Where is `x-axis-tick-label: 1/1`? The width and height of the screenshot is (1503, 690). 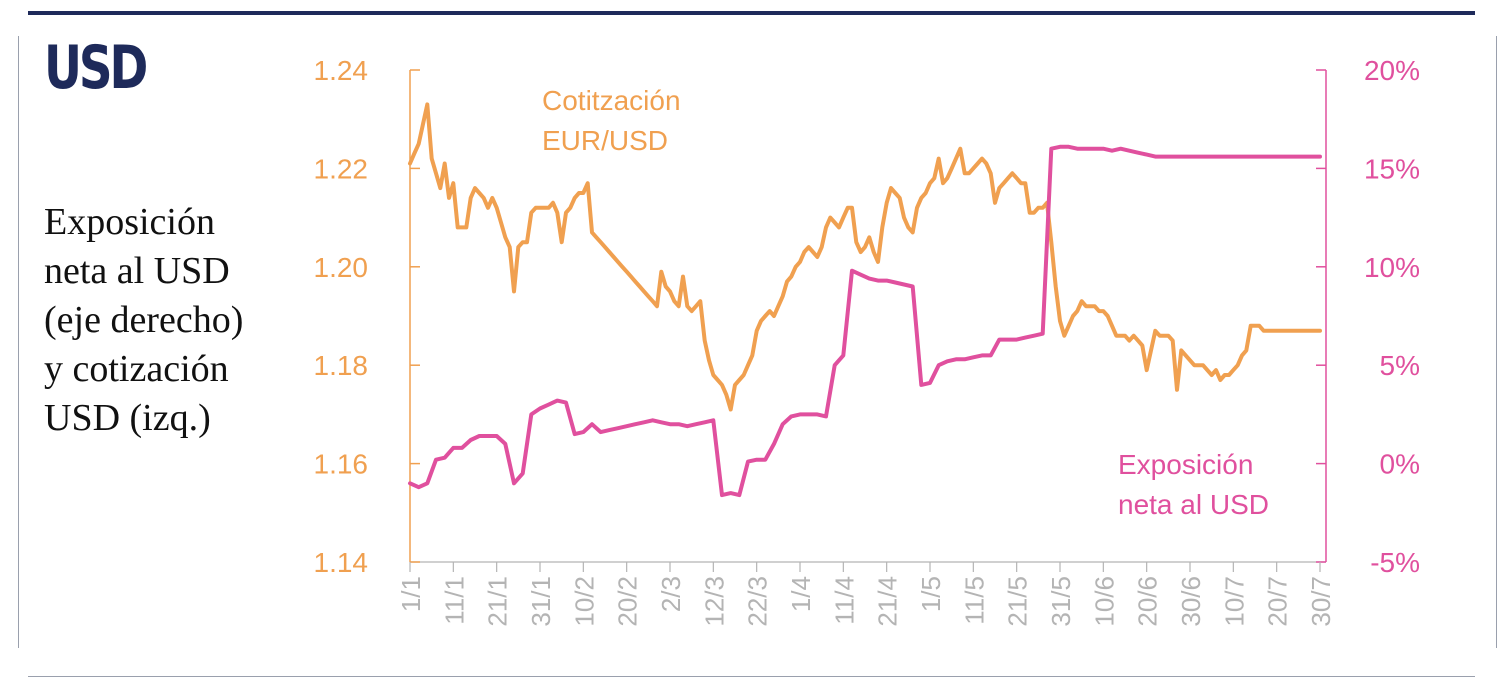
x-axis-tick-label: 1/1 is located at coordinates (411, 594).